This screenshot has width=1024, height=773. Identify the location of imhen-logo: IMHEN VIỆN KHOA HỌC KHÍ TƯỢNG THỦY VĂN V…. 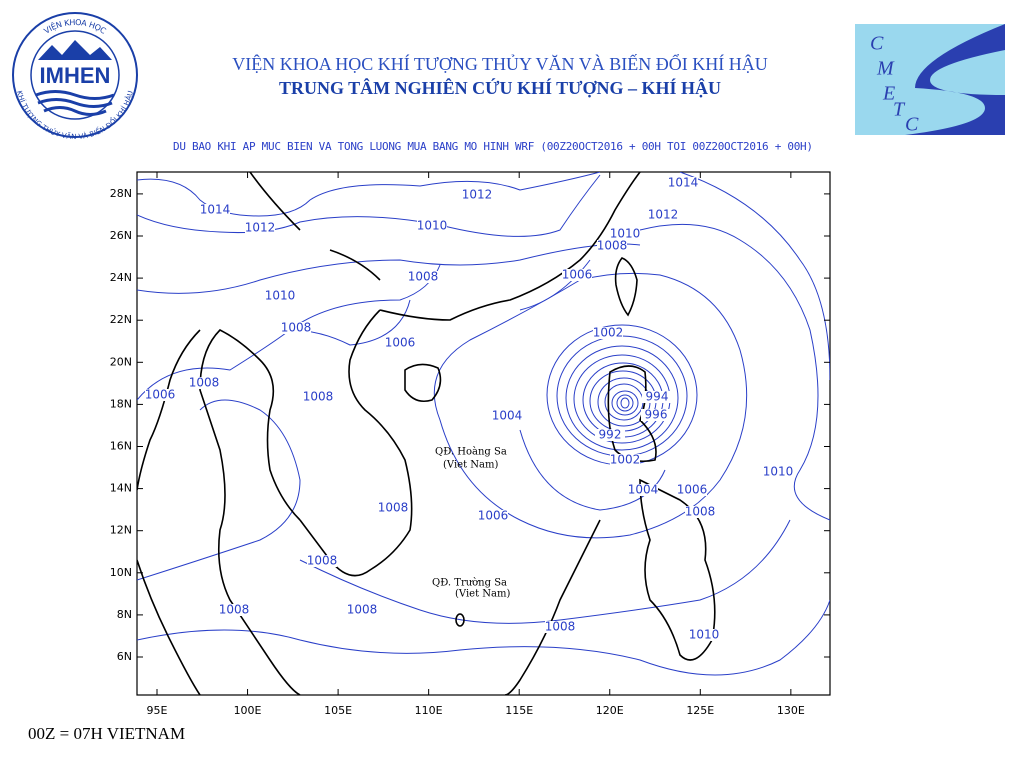
(75, 76).